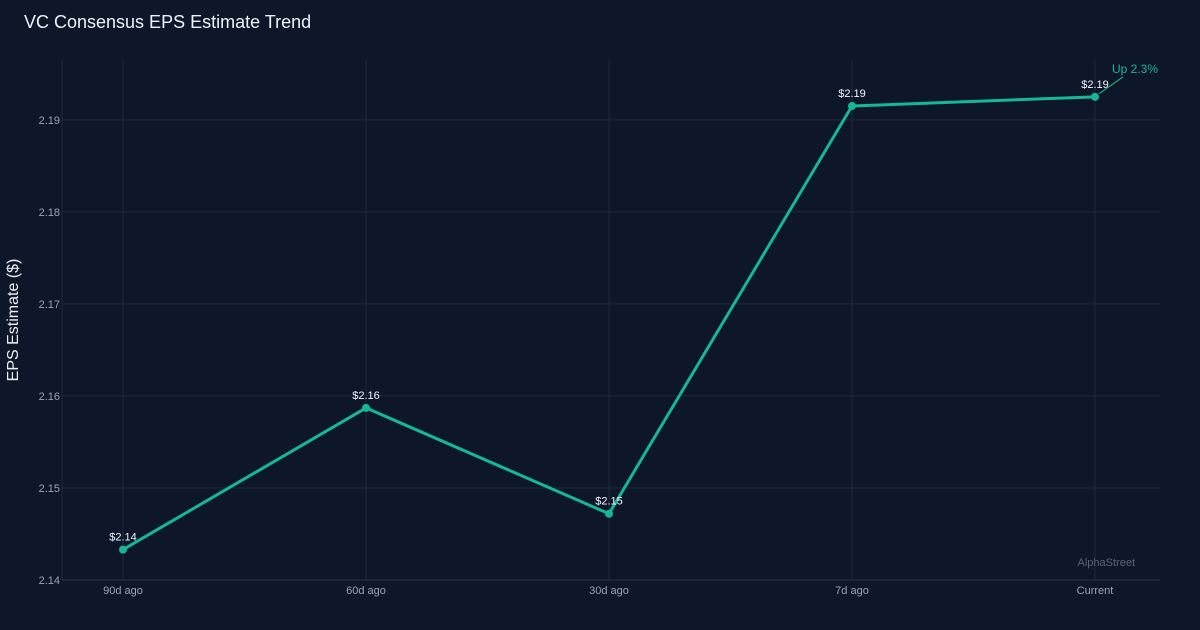 The width and height of the screenshot is (1200, 630). What do you see at coordinates (852, 591) in the screenshot?
I see `x-tick-label: 7d ago` at bounding box center [852, 591].